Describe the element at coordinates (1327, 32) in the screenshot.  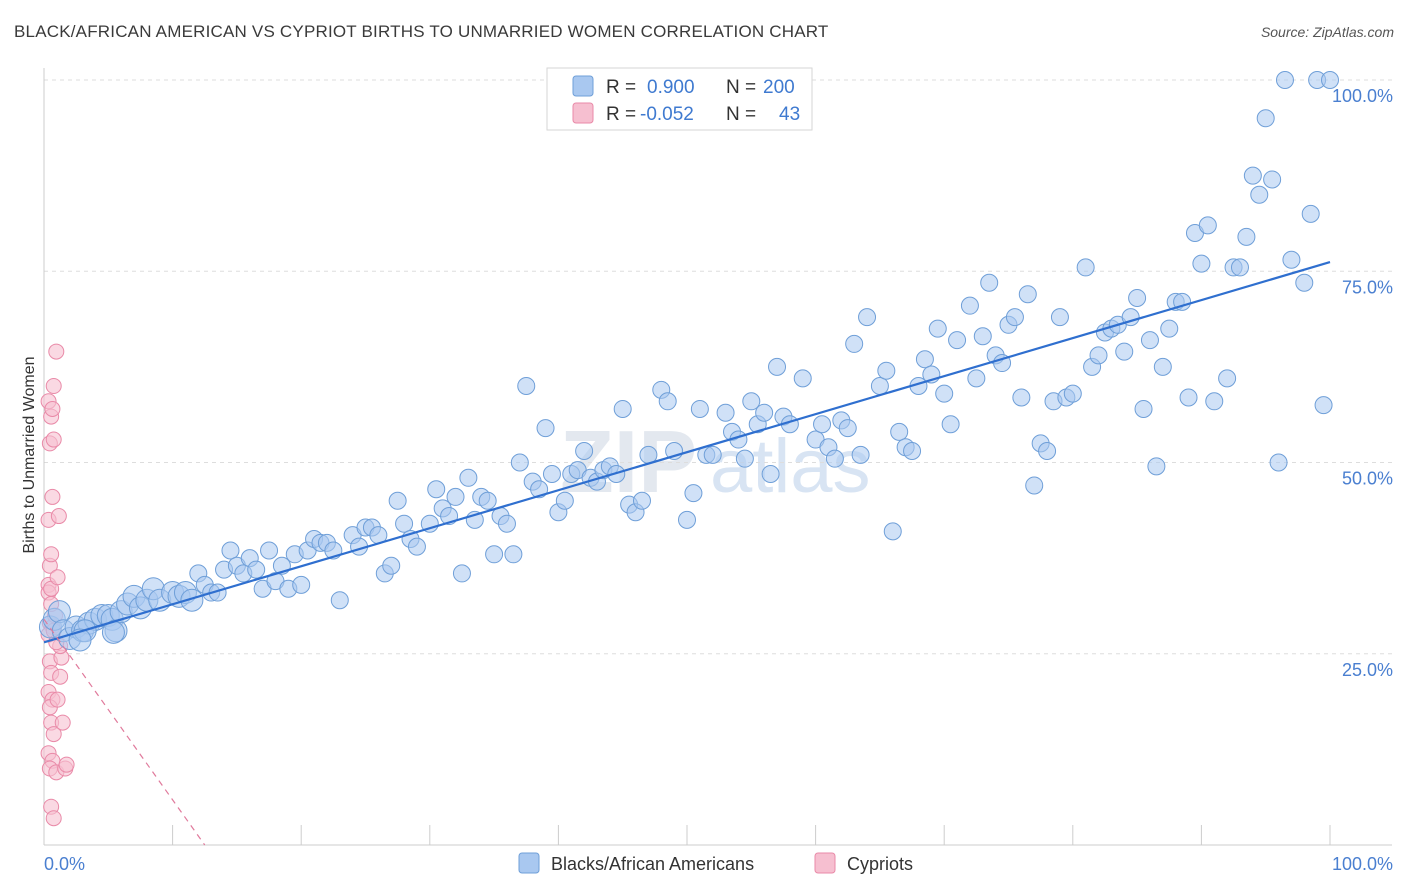
I see `source-label: Source: ZipAtlas.com` at that location.